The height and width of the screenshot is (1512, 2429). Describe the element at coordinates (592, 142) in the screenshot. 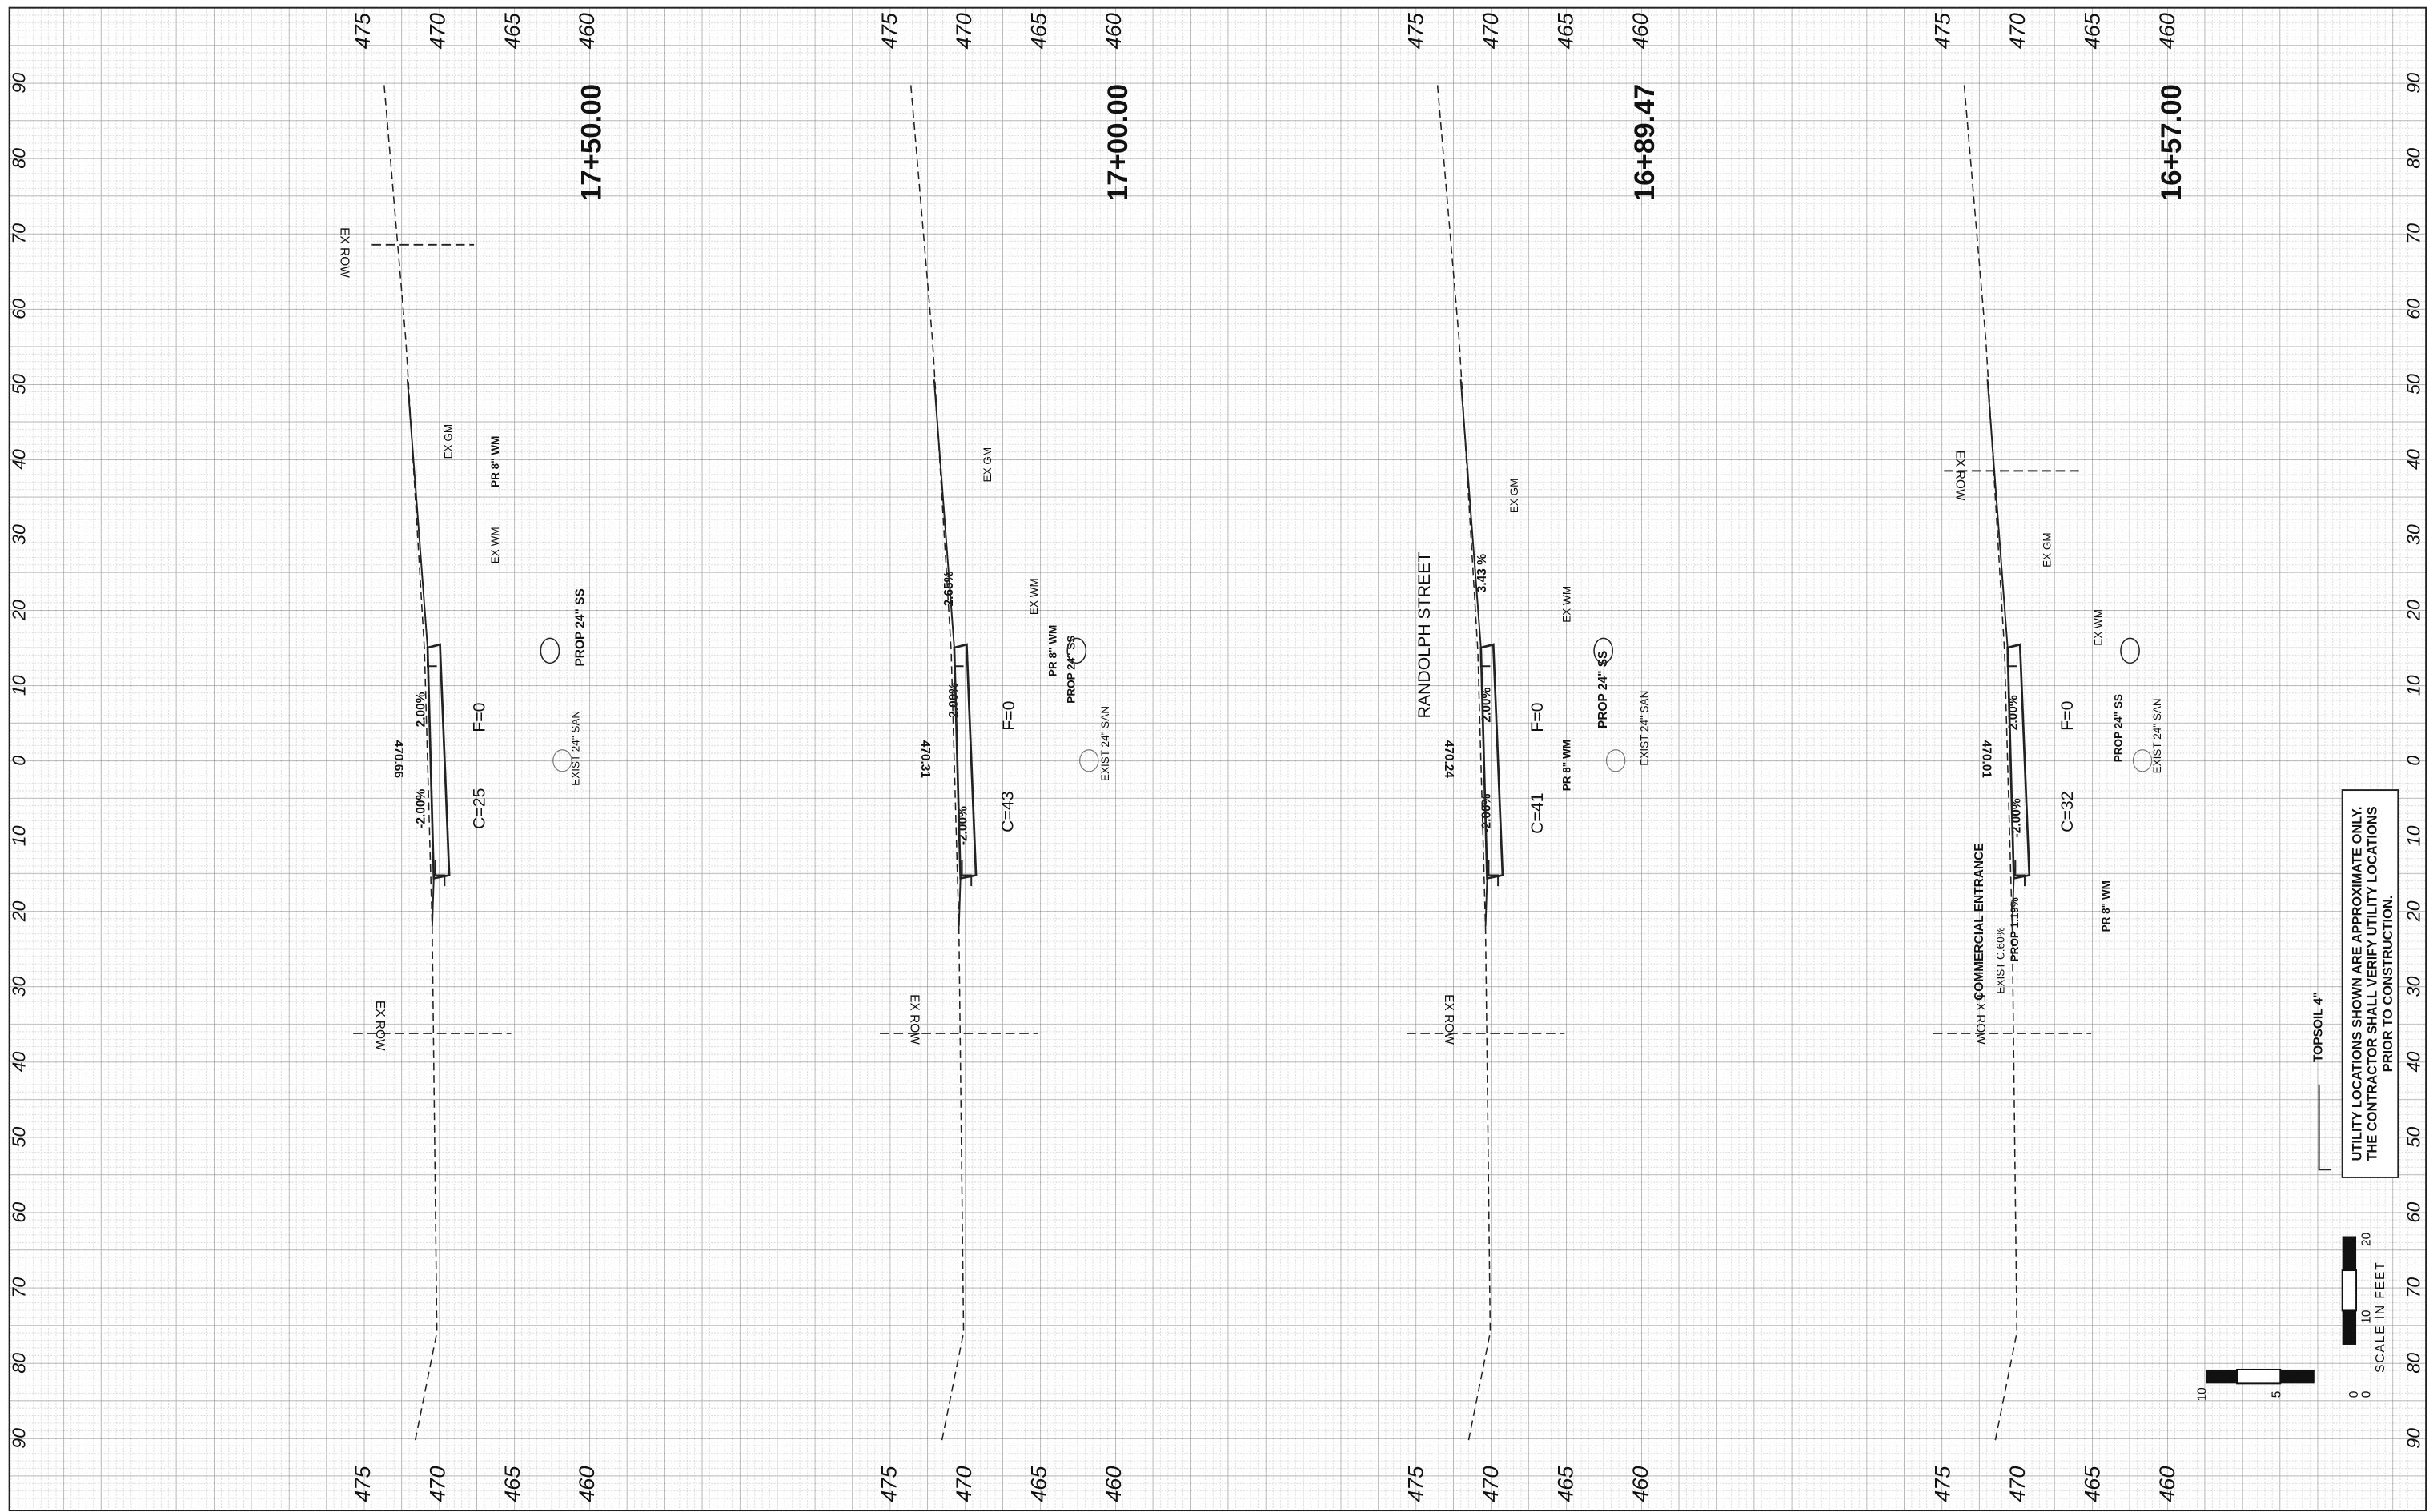

I see `station-label: 17+50.00` at that location.